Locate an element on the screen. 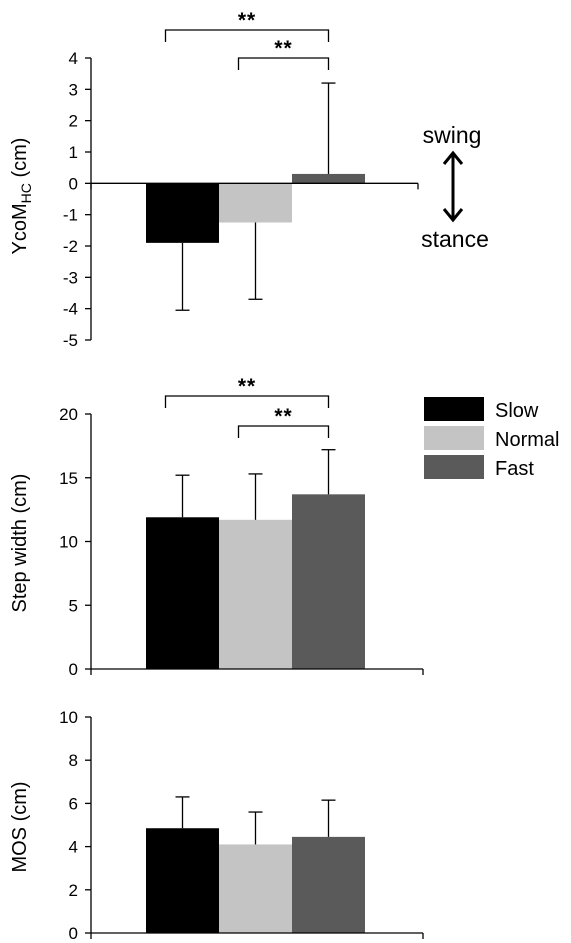  legend-label-slow: Slow is located at coordinates (517, 411).